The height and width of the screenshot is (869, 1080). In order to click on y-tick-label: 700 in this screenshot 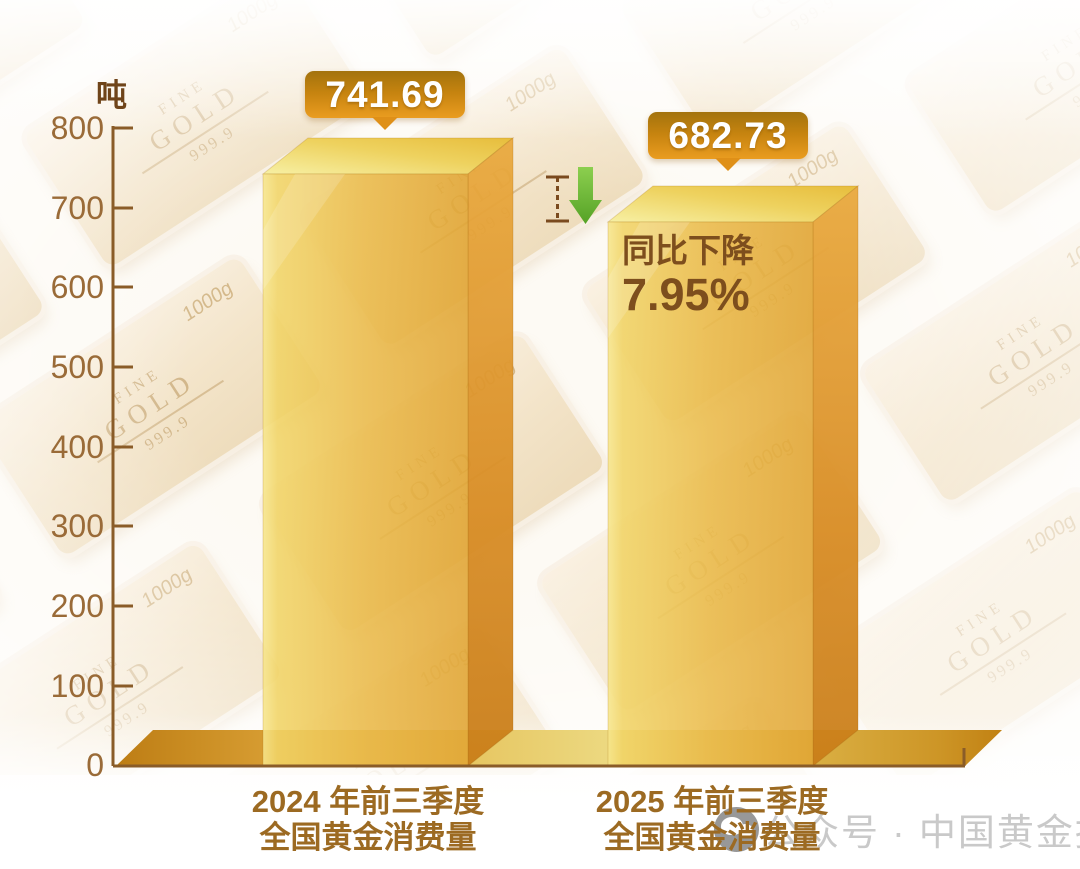, I will do `click(77, 208)`.